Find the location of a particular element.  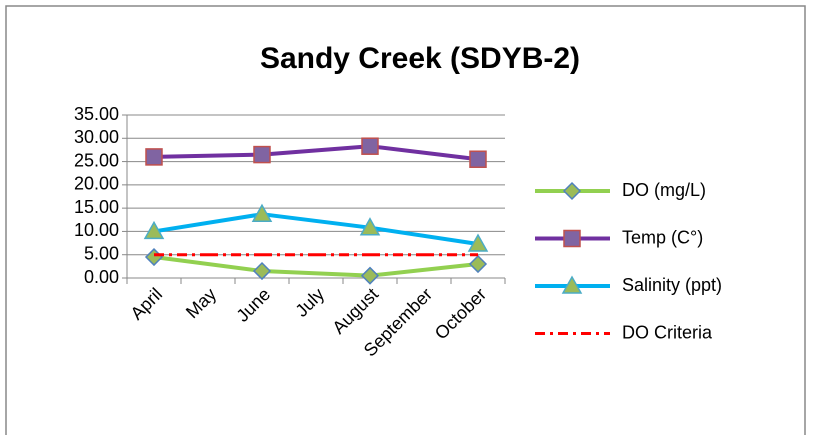

y-tick-label: 15.00 is located at coordinates (96, 207).